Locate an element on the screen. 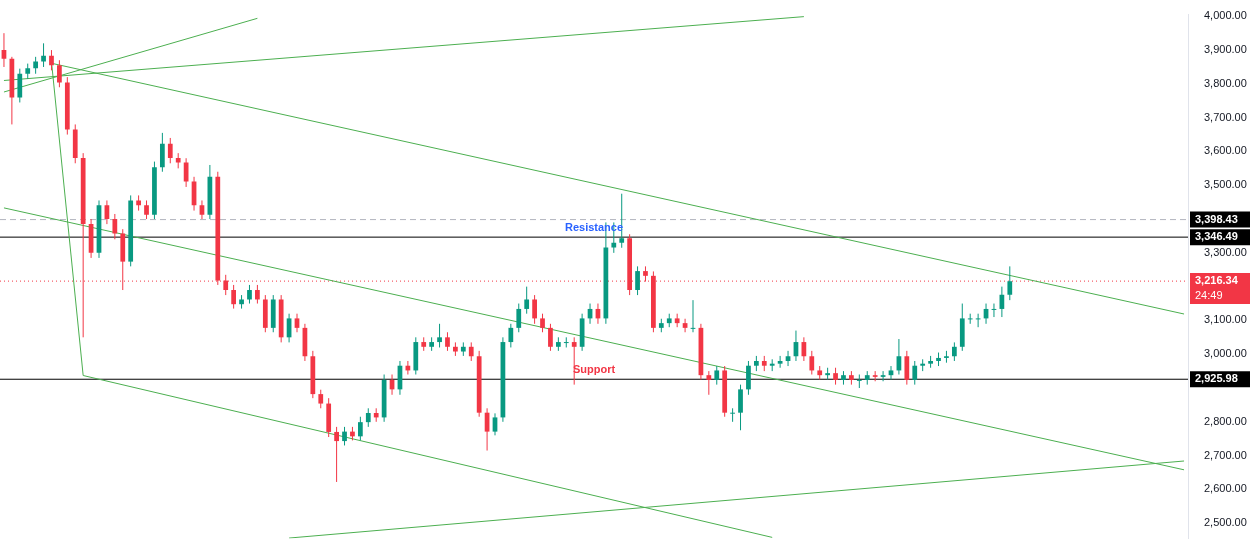 This screenshot has height=553, width=1258. ref-line-label: 3,346.49 is located at coordinates (1216, 236).